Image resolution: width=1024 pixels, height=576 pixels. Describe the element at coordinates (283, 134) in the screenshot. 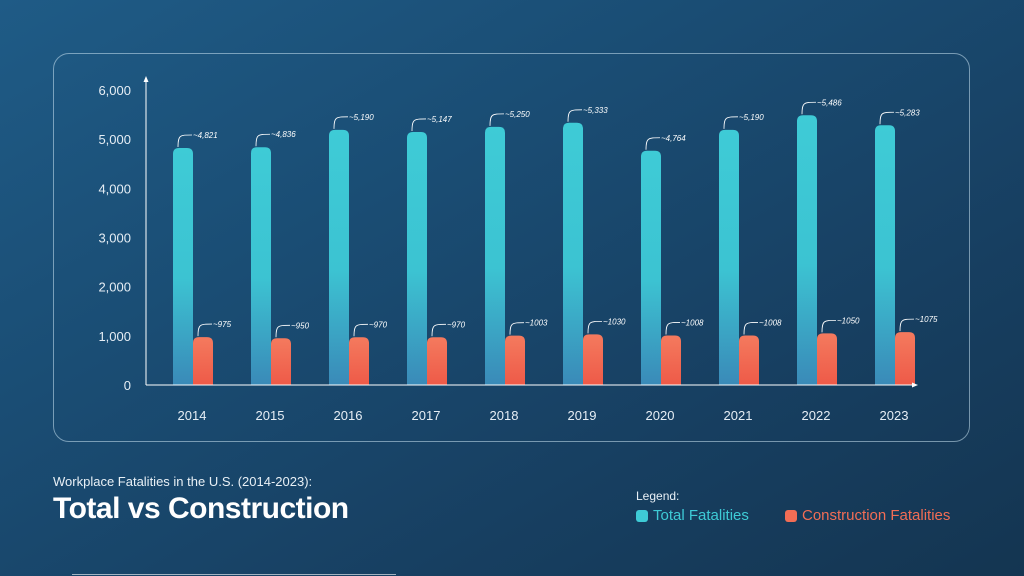

I see `data-label-total: ~4,836` at that location.